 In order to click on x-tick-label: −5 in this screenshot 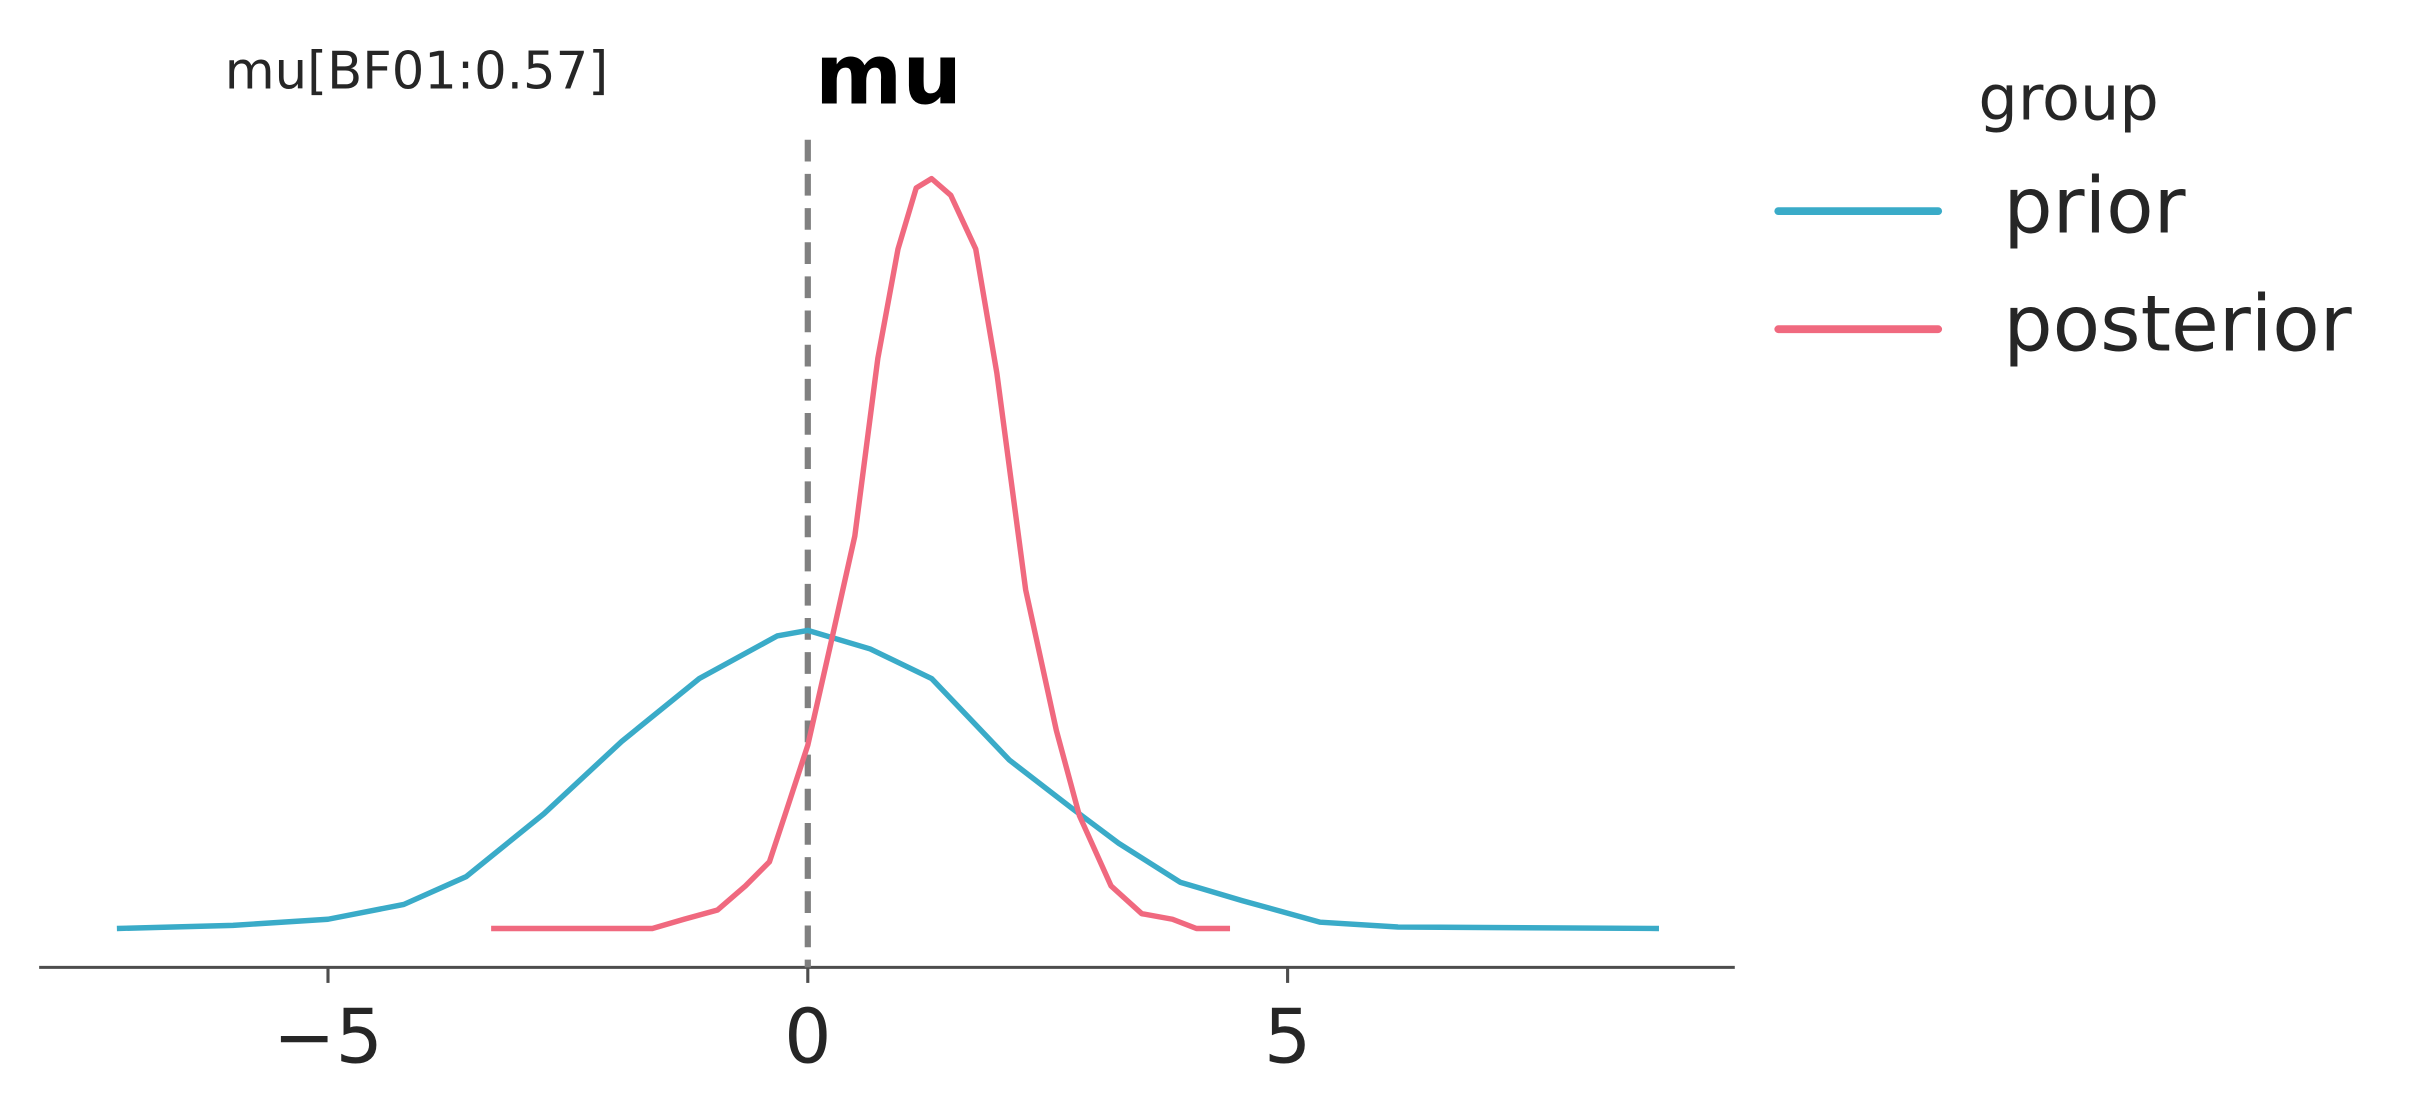, I will do `click(328, 1036)`.